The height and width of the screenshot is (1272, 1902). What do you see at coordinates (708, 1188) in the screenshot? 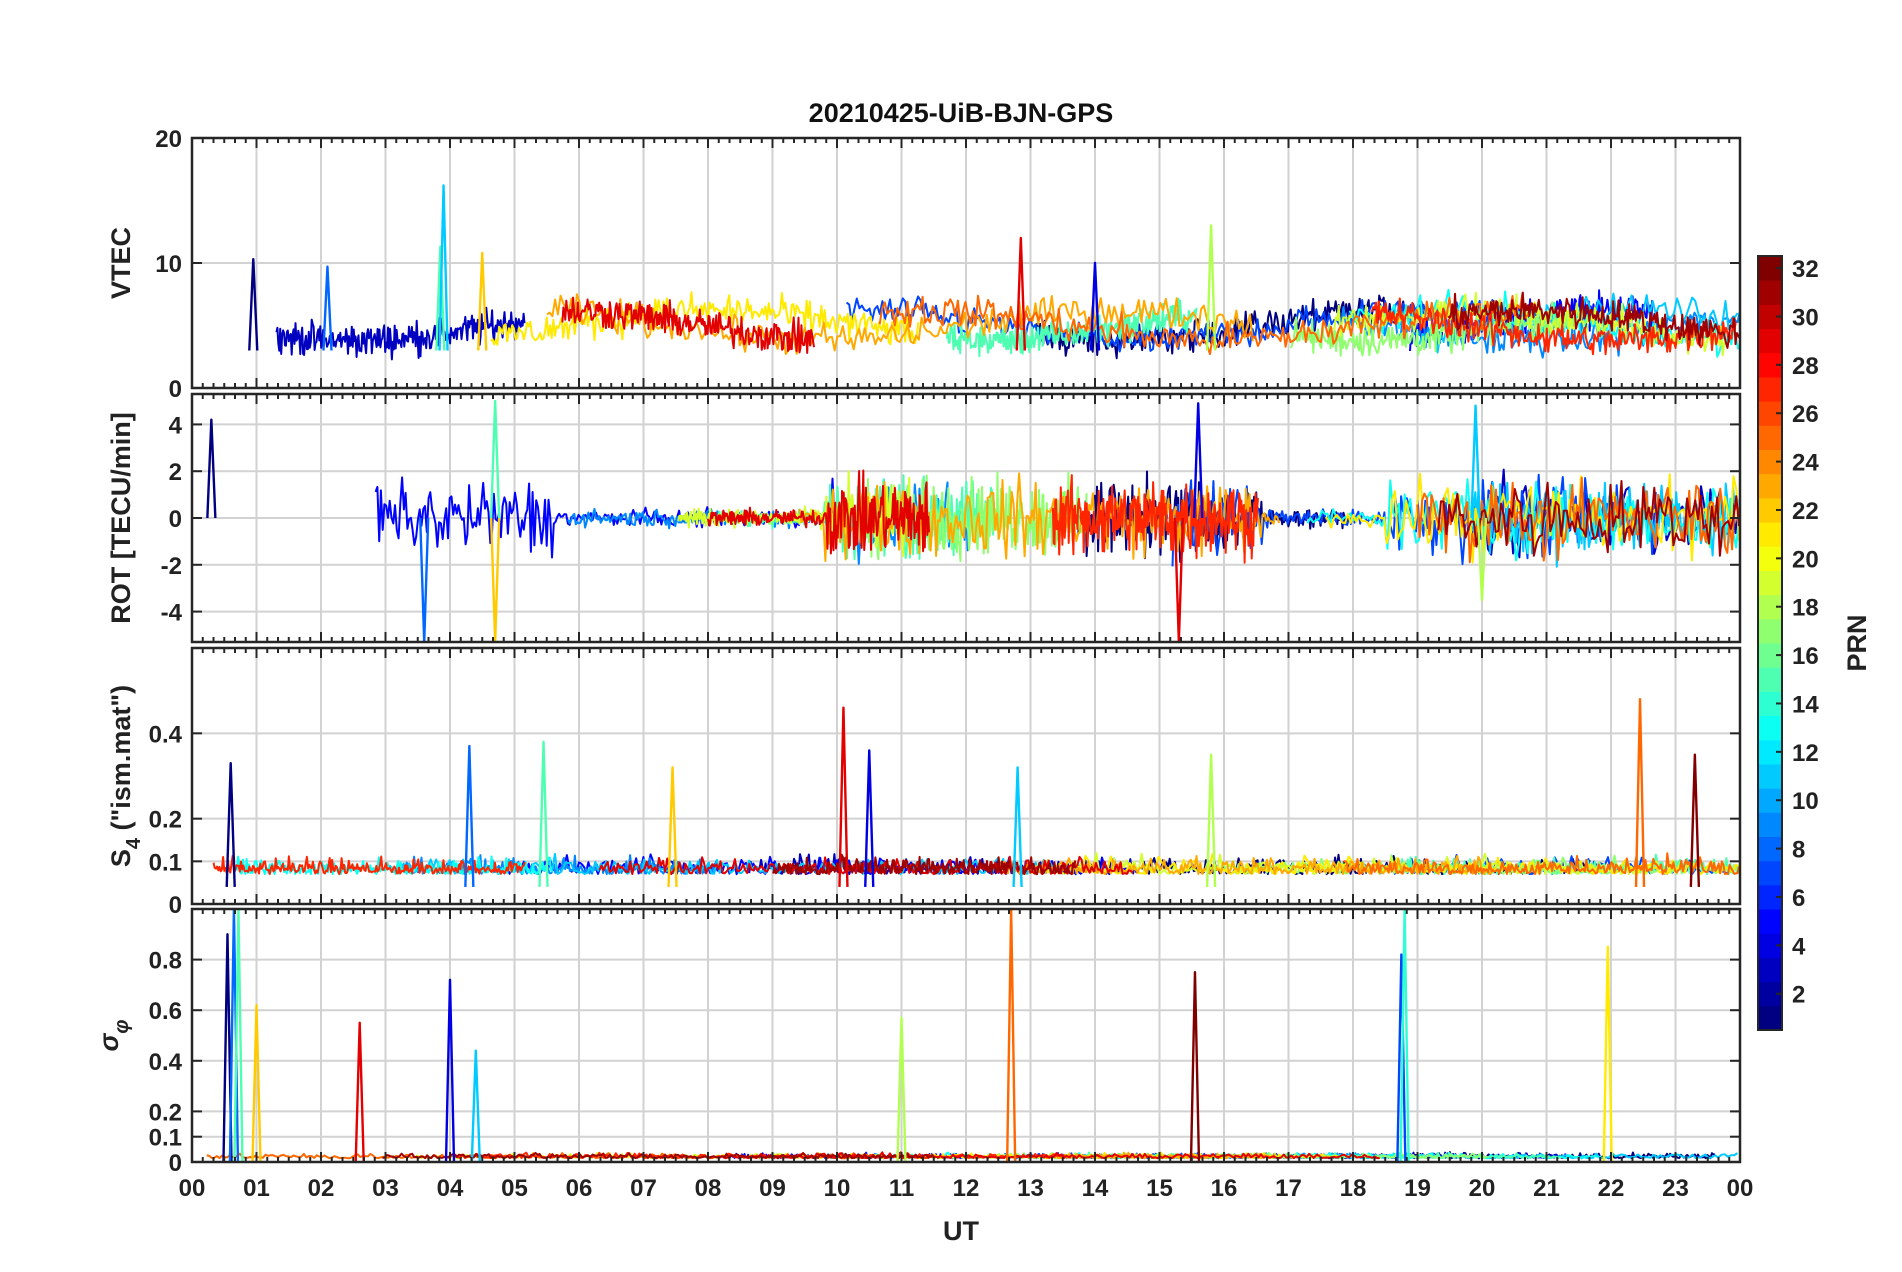
I see `x-tick-label: 08` at bounding box center [708, 1188].